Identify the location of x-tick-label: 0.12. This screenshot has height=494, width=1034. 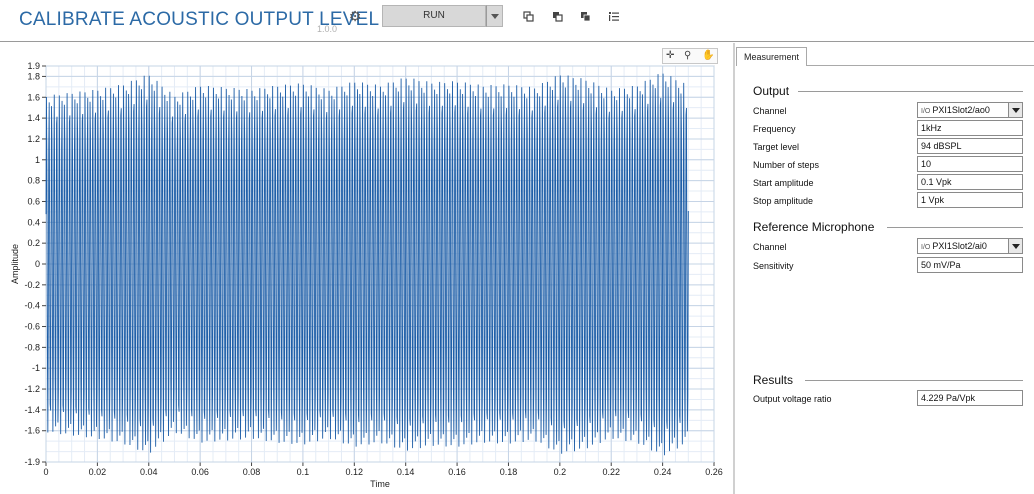
(355, 472).